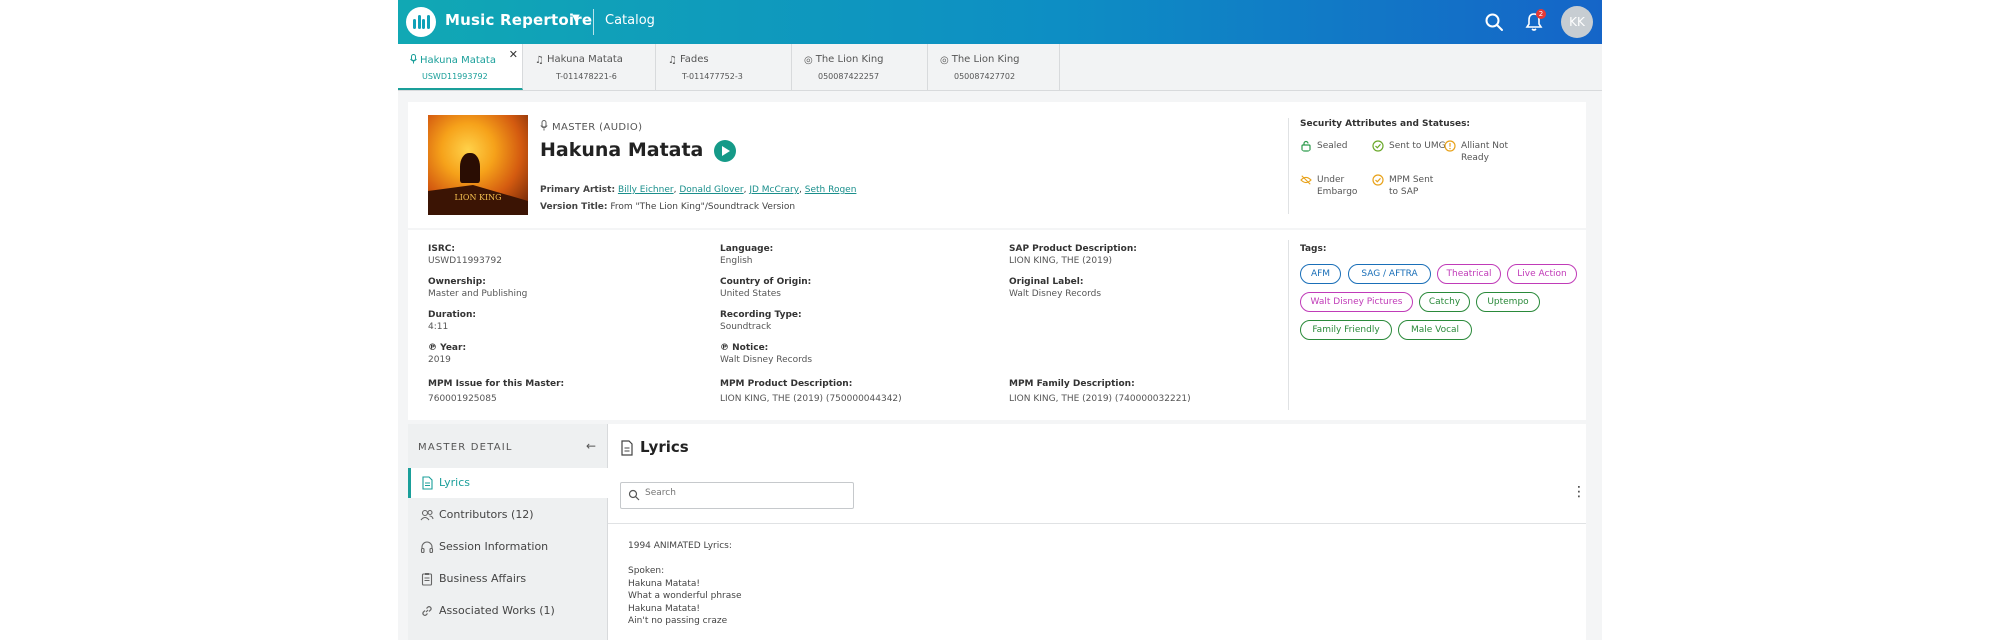 The image size is (1999, 640). I want to click on artist-link: Donald Glover, so click(711, 190).